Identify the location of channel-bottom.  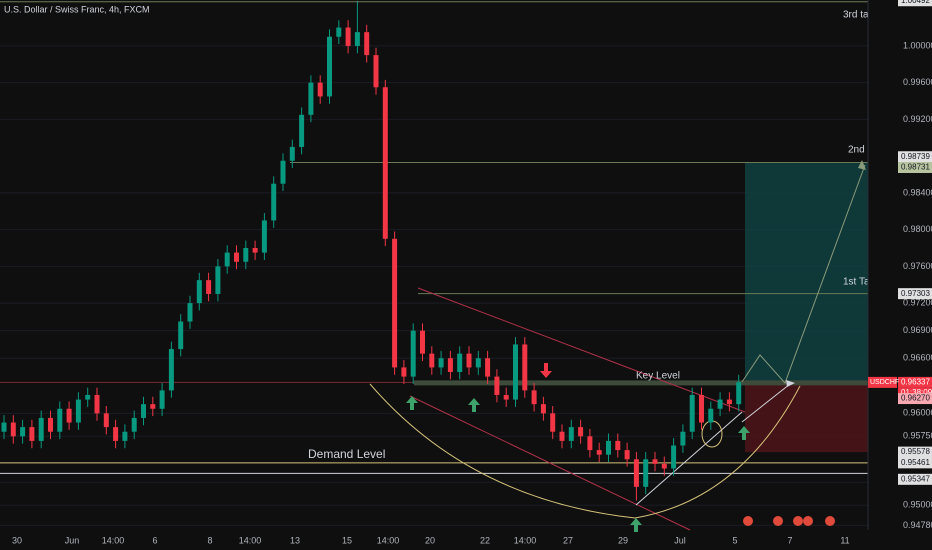
(550, 463).